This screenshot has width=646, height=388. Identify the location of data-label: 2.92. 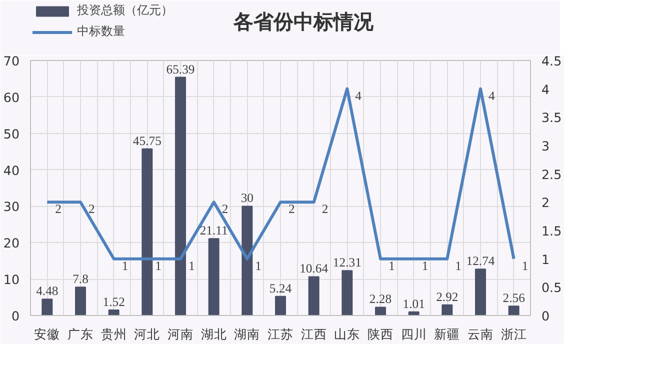
(447, 297).